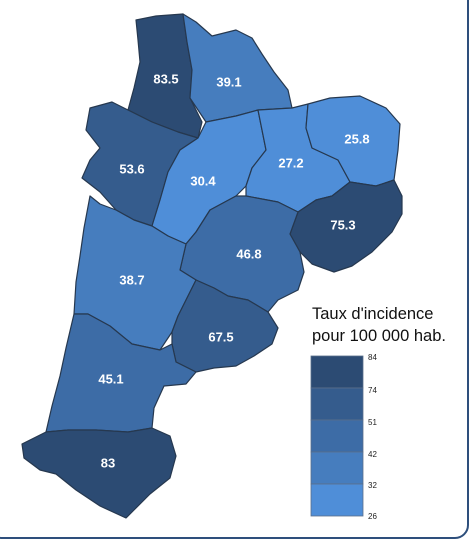  I want to click on department-value-label: 53.6, so click(131, 168).